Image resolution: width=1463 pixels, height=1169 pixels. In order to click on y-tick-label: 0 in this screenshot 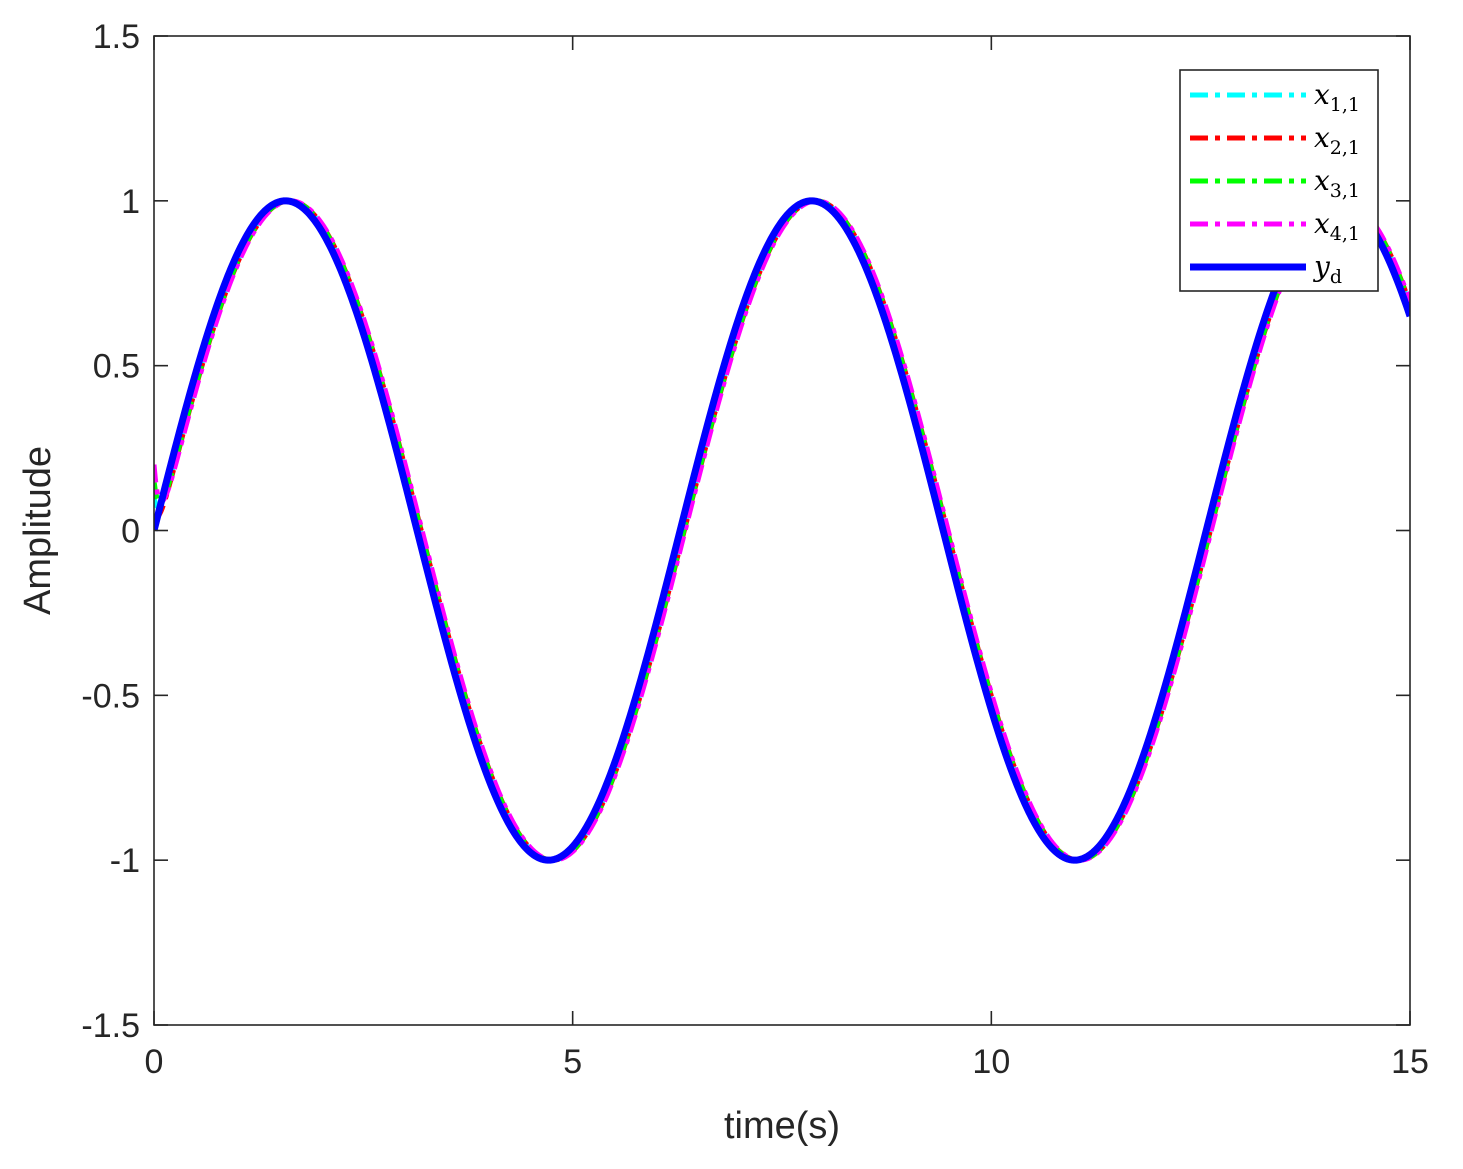, I will do `click(130, 532)`.